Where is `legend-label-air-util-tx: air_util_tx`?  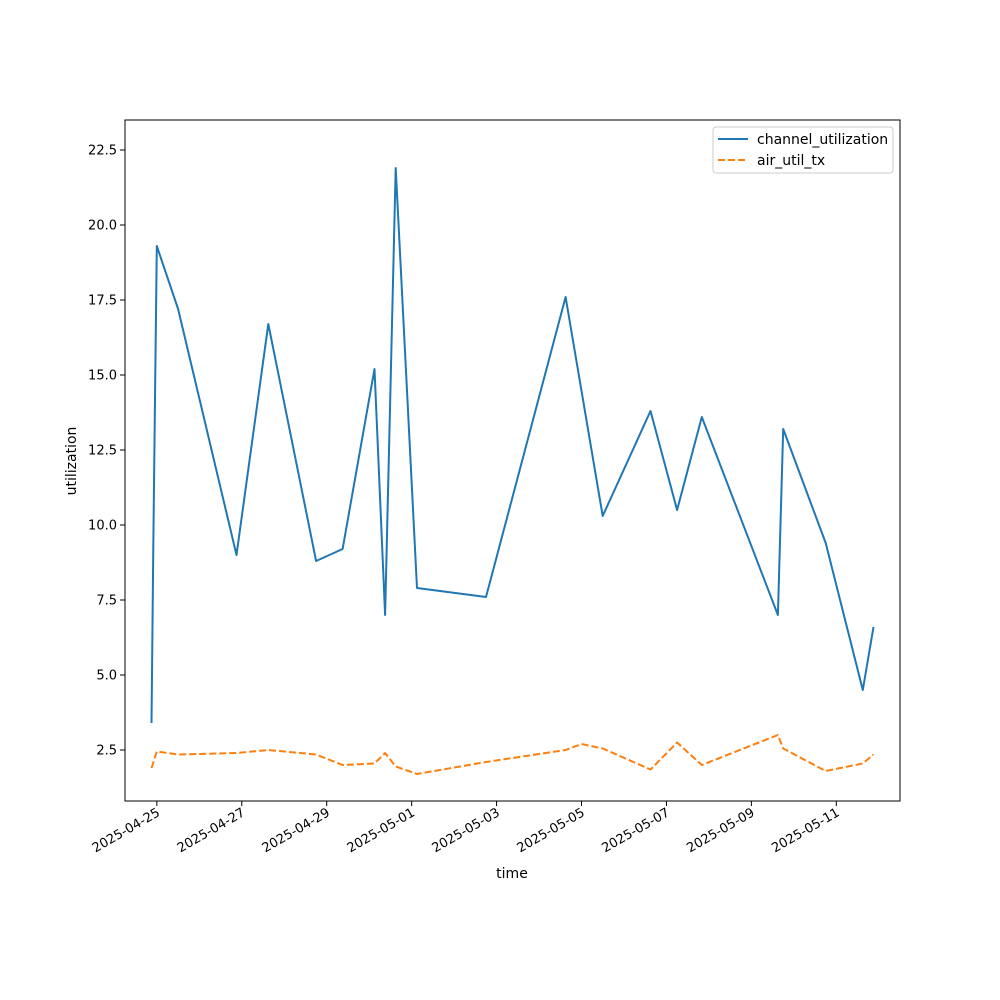
legend-label-air-util-tx: air_util_tx is located at coordinates (791, 161).